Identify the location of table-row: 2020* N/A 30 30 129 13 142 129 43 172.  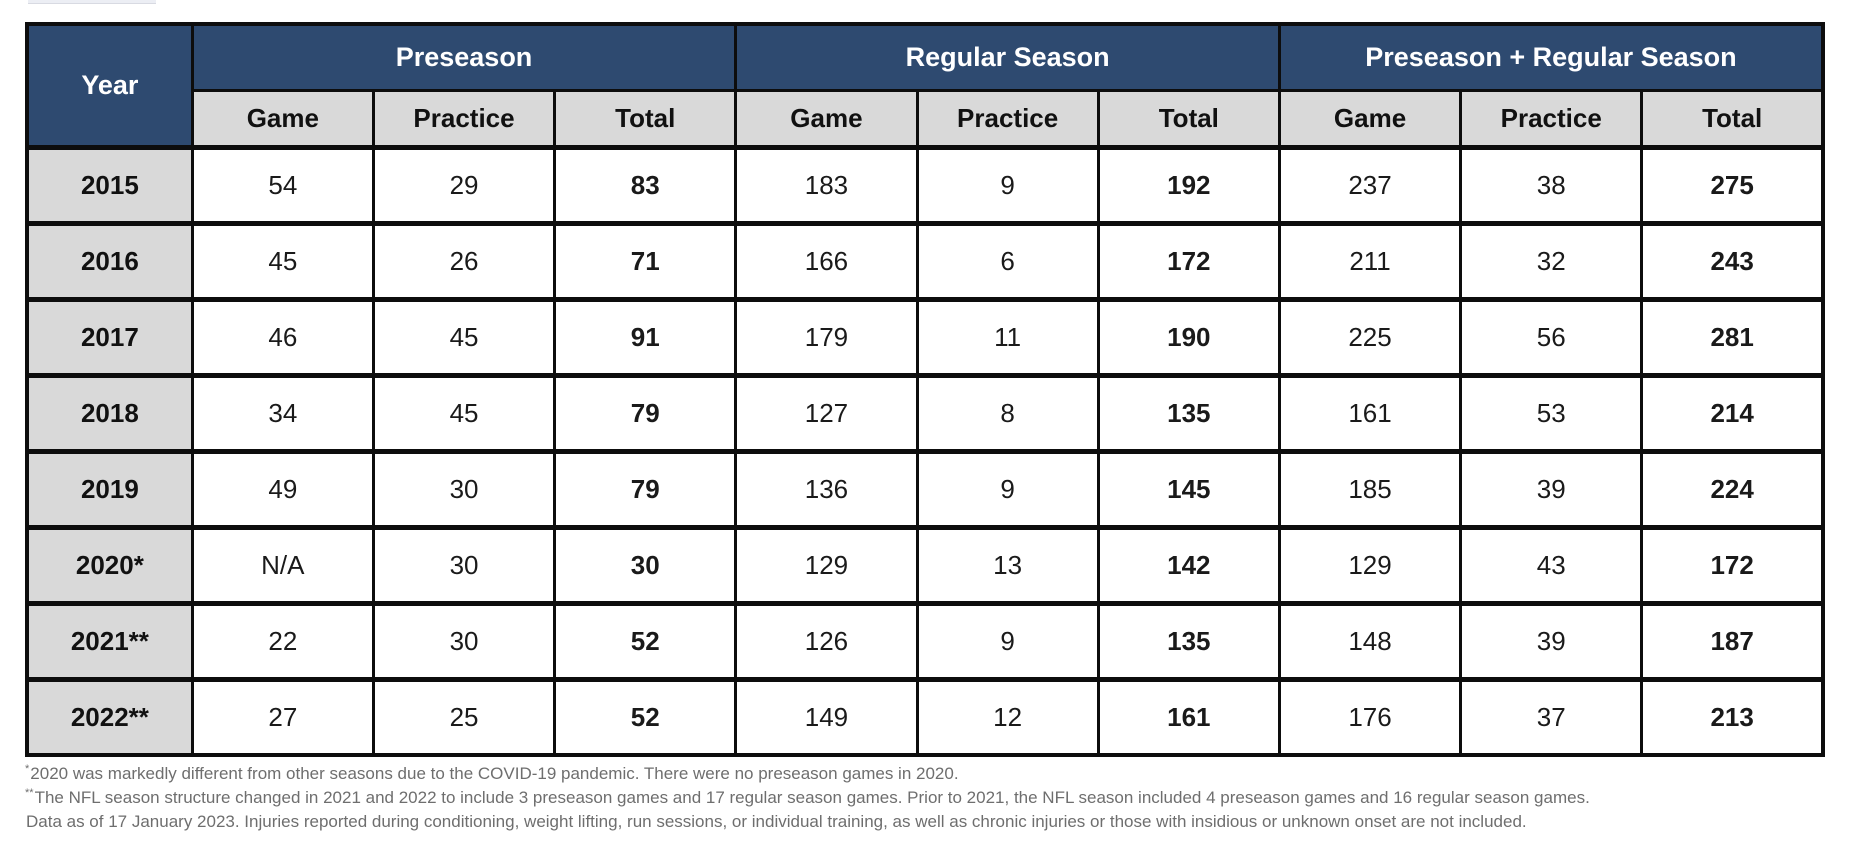
(925, 565).